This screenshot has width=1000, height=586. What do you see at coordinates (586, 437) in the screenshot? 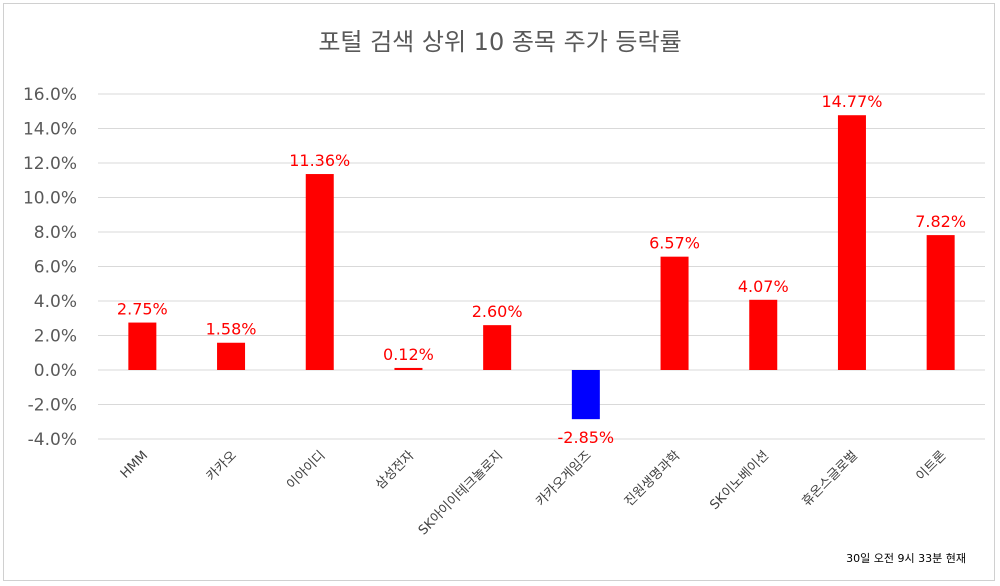
I see `data-label: -2.85%` at bounding box center [586, 437].